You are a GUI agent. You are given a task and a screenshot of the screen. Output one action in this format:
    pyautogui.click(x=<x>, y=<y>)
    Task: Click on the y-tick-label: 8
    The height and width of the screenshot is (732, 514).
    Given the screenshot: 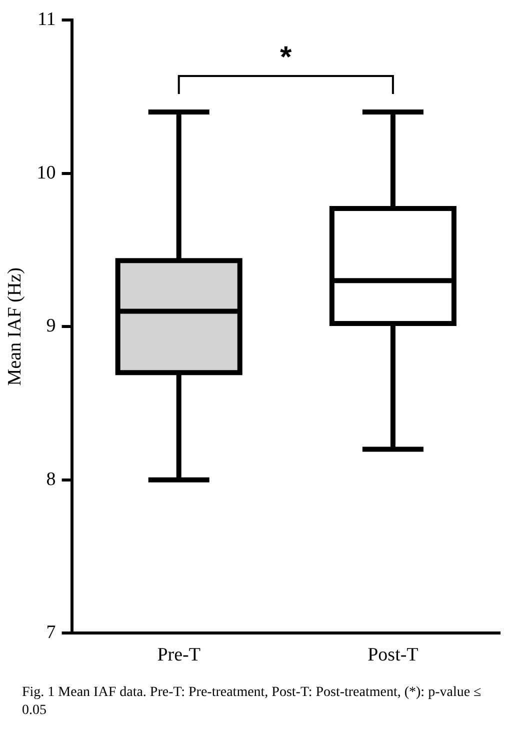 What is the action you would take?
    pyautogui.click(x=51, y=479)
    